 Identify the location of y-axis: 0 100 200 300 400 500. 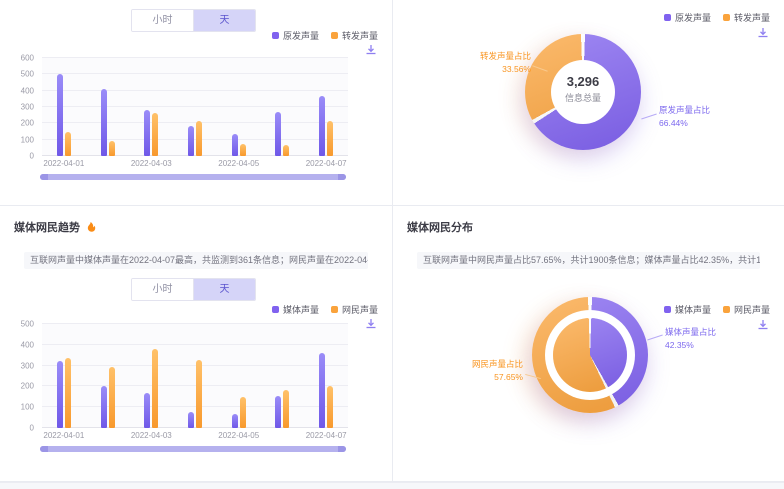
(25, 376).